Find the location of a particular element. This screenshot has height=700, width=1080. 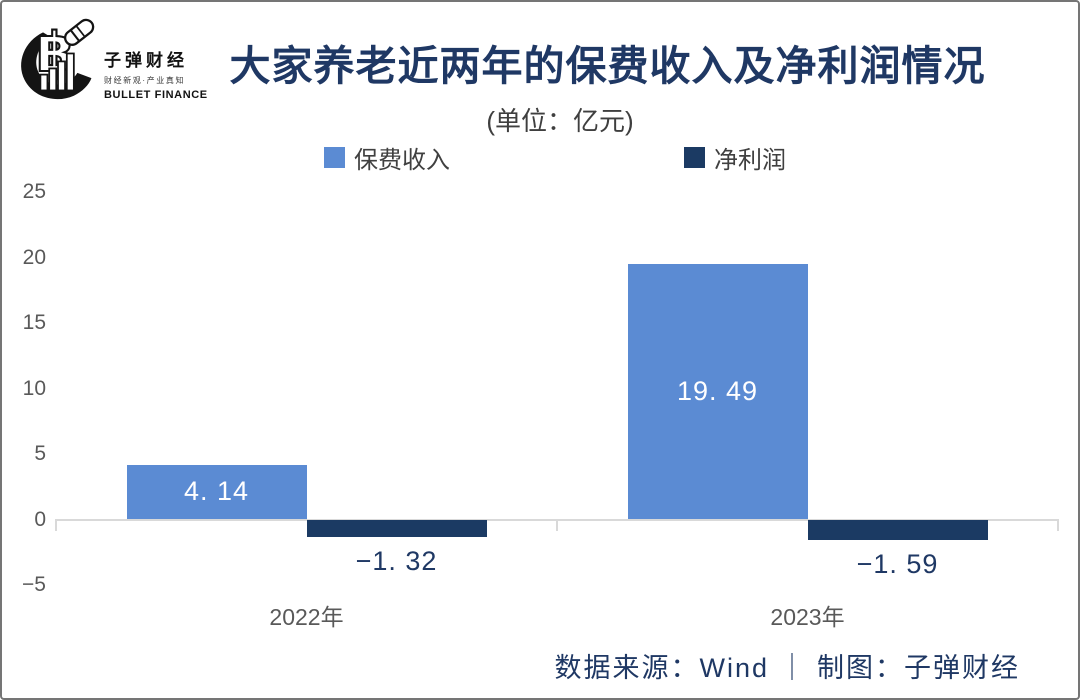

bar-value-label-premium-income-1: 4. 14 is located at coordinates (216, 491).